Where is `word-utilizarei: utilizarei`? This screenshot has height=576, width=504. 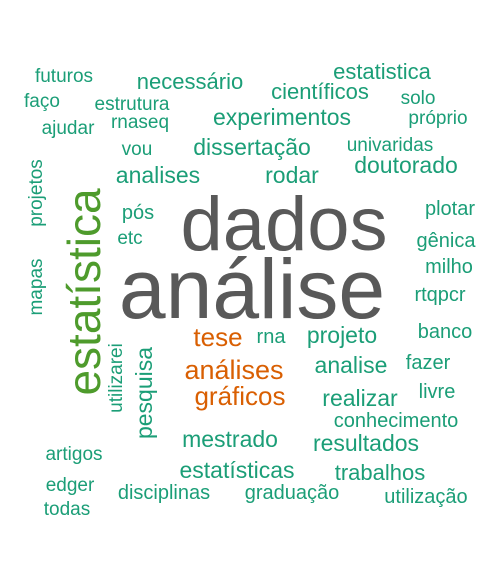
word-utilizarei: utilizarei is located at coordinates (116, 378).